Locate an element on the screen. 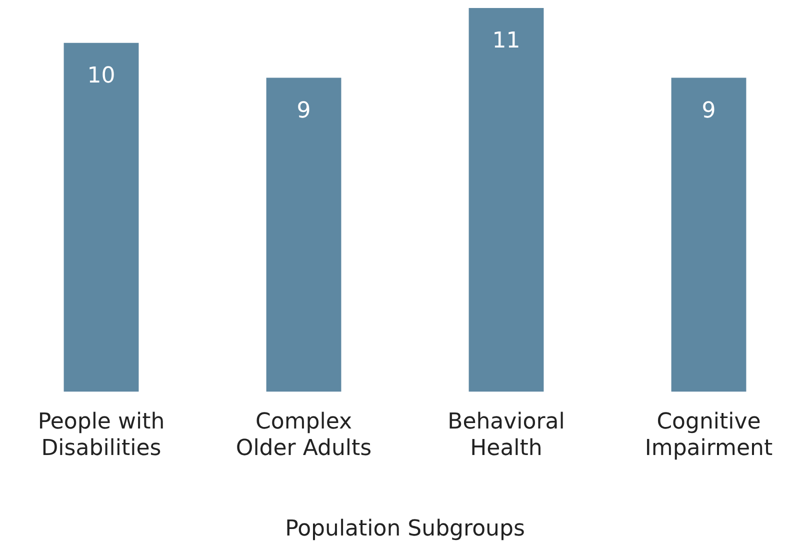  x-tick-label: Cognitive Impairment is located at coordinates (708, 436).